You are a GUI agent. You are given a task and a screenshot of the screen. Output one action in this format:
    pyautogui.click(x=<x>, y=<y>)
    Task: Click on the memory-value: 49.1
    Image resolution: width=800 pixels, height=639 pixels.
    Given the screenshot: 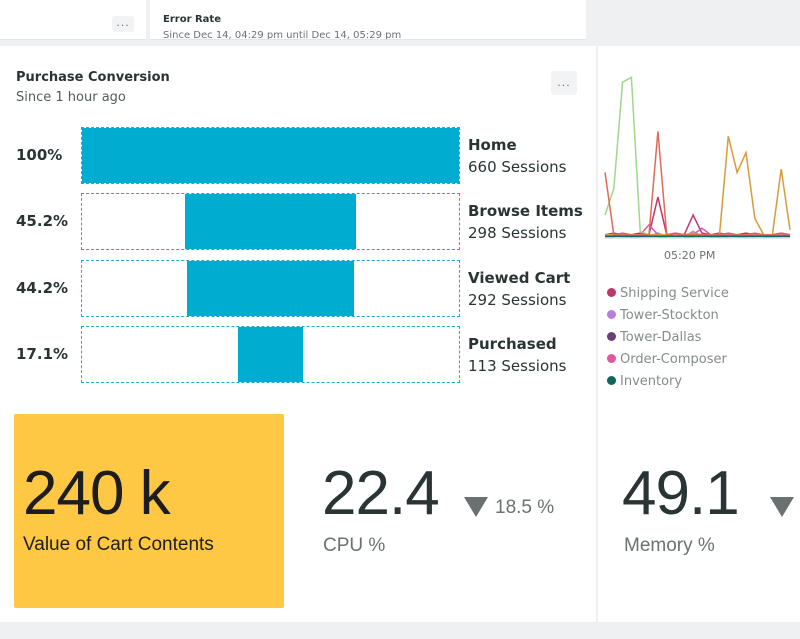 What is the action you would take?
    pyautogui.click(x=681, y=493)
    